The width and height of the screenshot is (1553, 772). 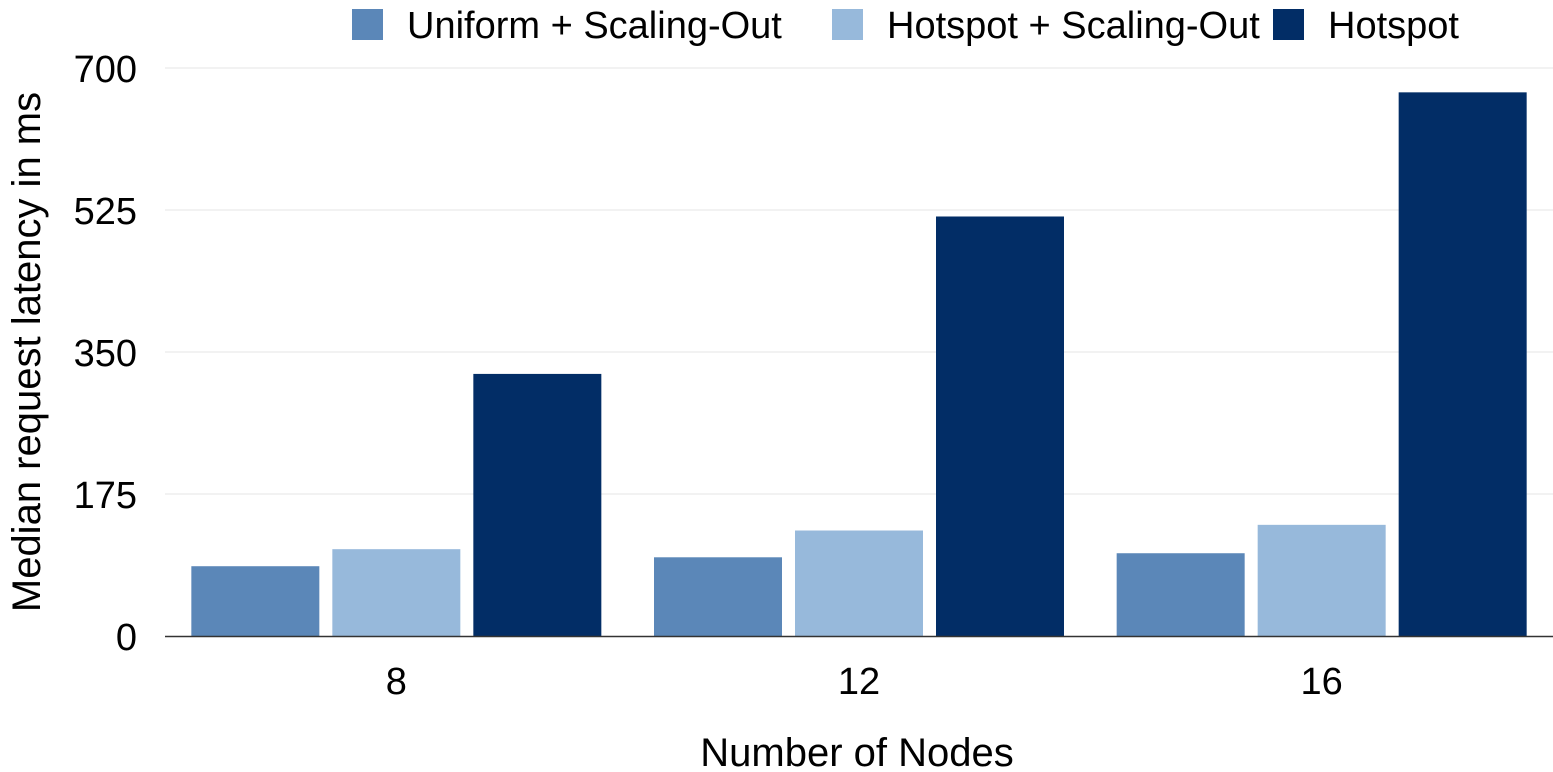 What do you see at coordinates (105, 70) in the screenshot?
I see `y-tick-label: 700` at bounding box center [105, 70].